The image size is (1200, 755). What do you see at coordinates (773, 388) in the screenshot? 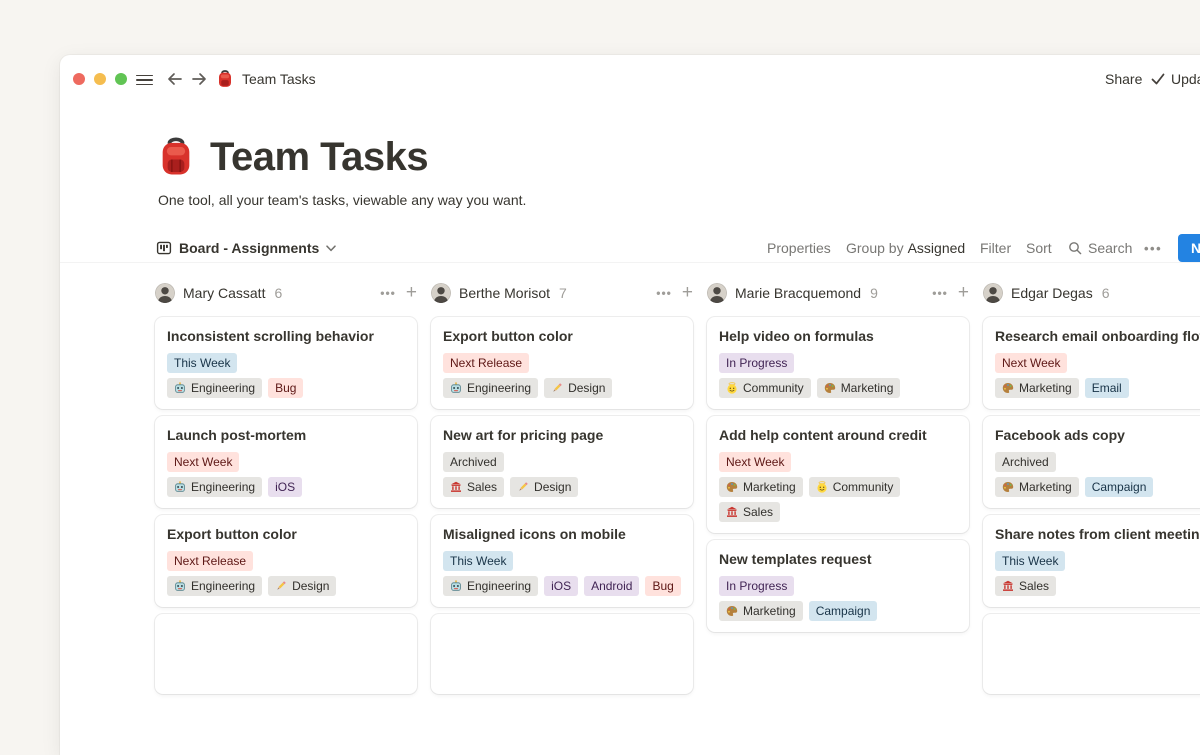
I see `tag-label: Community` at bounding box center [773, 388].